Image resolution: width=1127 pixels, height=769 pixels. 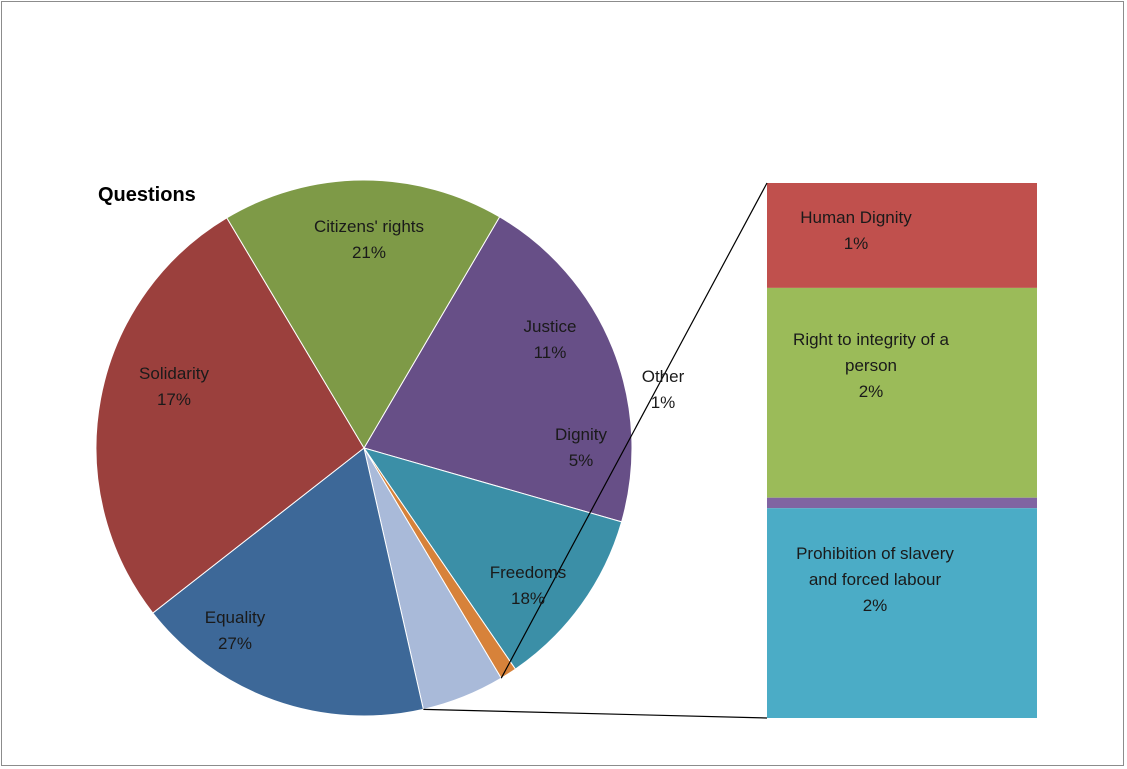 I want to click on bar-segment-prohibition-of-slavery-and-forced-labour, so click(x=902, y=613).